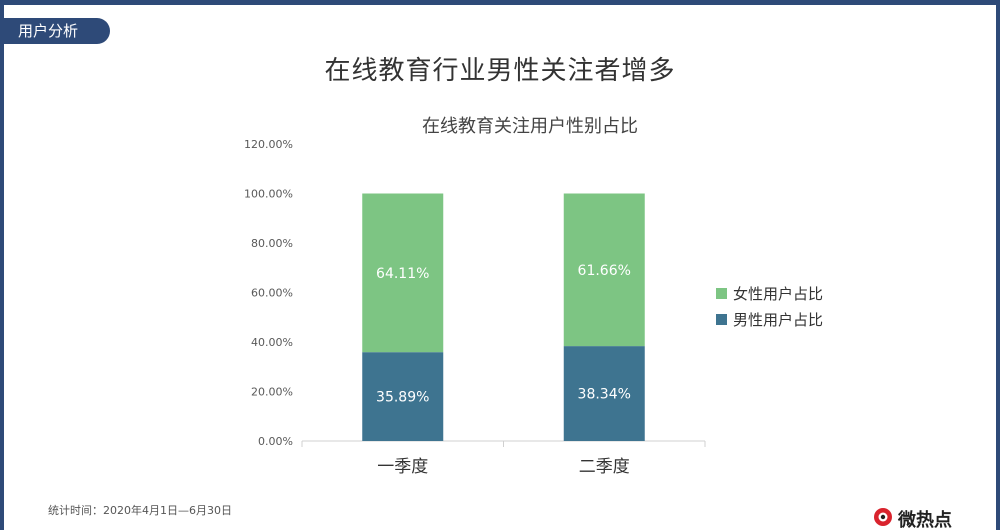 The width and height of the screenshot is (1000, 532). What do you see at coordinates (268, 144) in the screenshot?
I see `y-tick-label: 120.00%` at bounding box center [268, 144].